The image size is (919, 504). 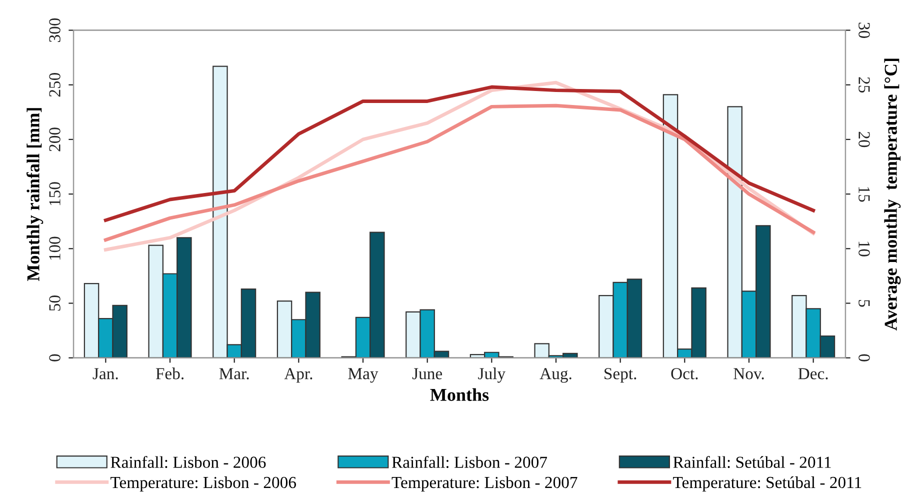 I want to click on x-tick-label: Feb., so click(x=170, y=374).